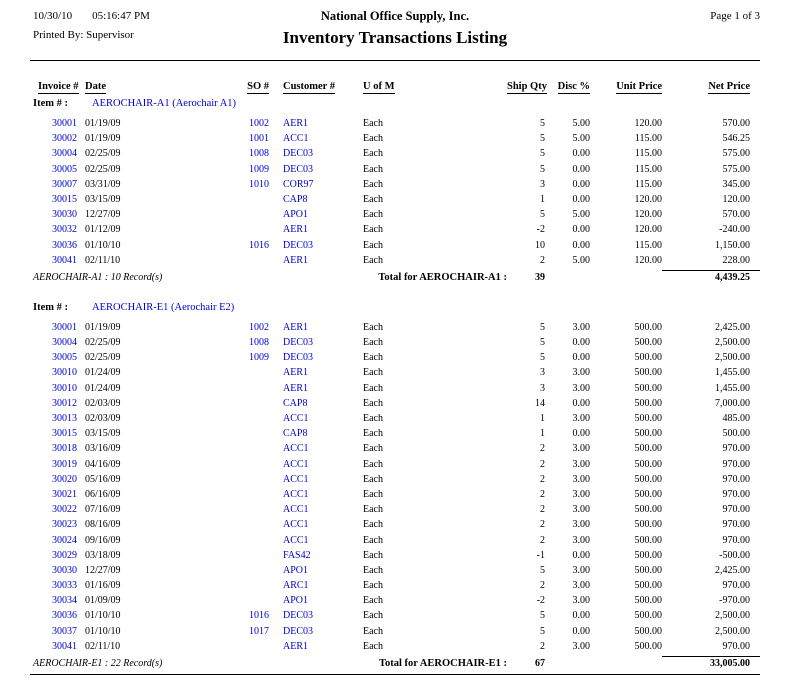  Describe the element at coordinates (648, 510) in the screenshot. I see `cell-unit-price: 500.00` at that location.